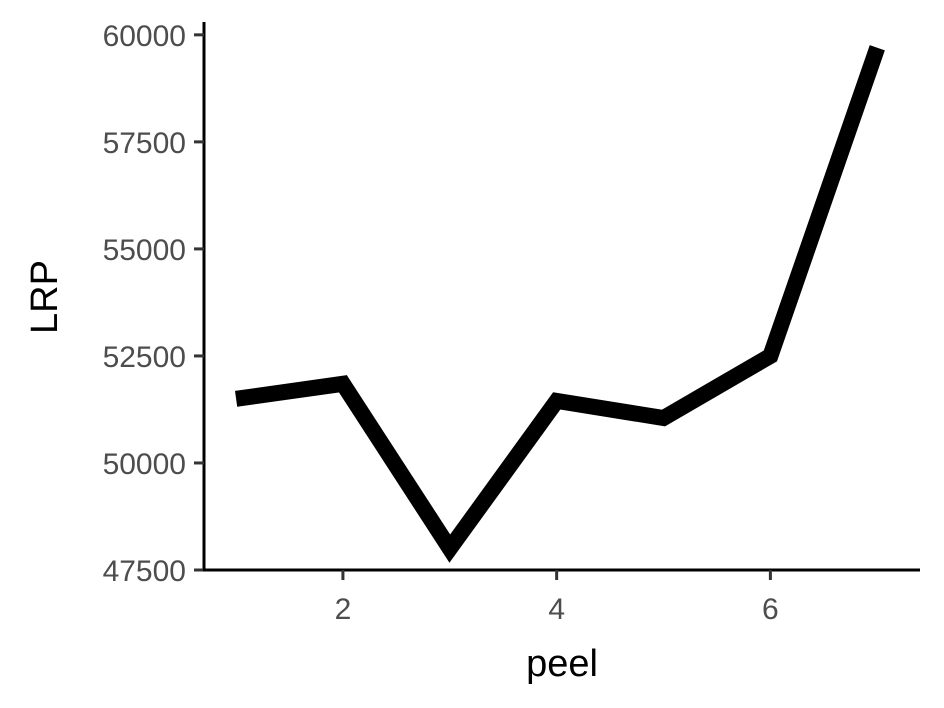 The height and width of the screenshot is (708, 944). Describe the element at coordinates (45, 297) in the screenshot. I see `y-axis-title: LRP` at that location.